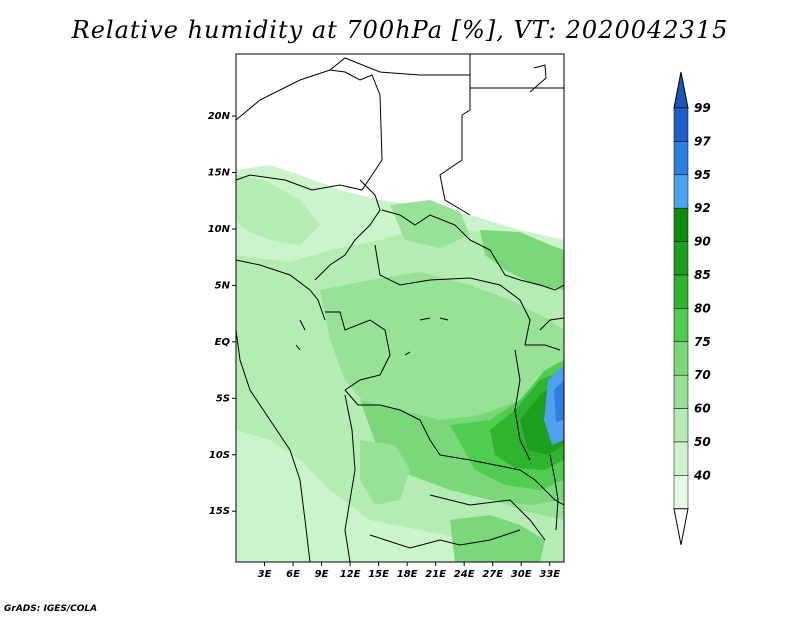 Image resolution: width=800 pixels, height=618 pixels. What do you see at coordinates (407, 574) in the screenshot?
I see `lon-tick-label: 18E` at bounding box center [407, 574].